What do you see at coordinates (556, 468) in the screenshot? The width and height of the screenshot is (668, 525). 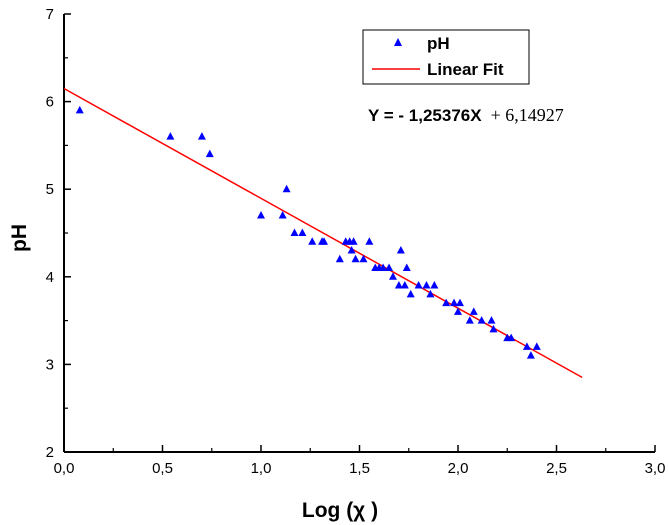 I see `x-tick-label: 2,5` at bounding box center [556, 468].